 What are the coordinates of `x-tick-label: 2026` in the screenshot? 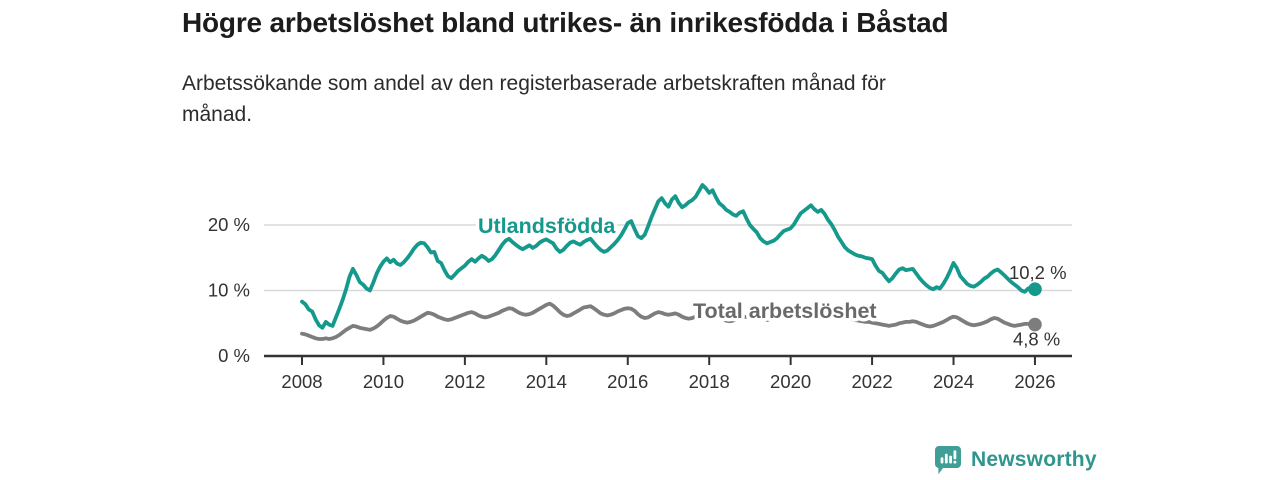 It's located at (1034, 381).